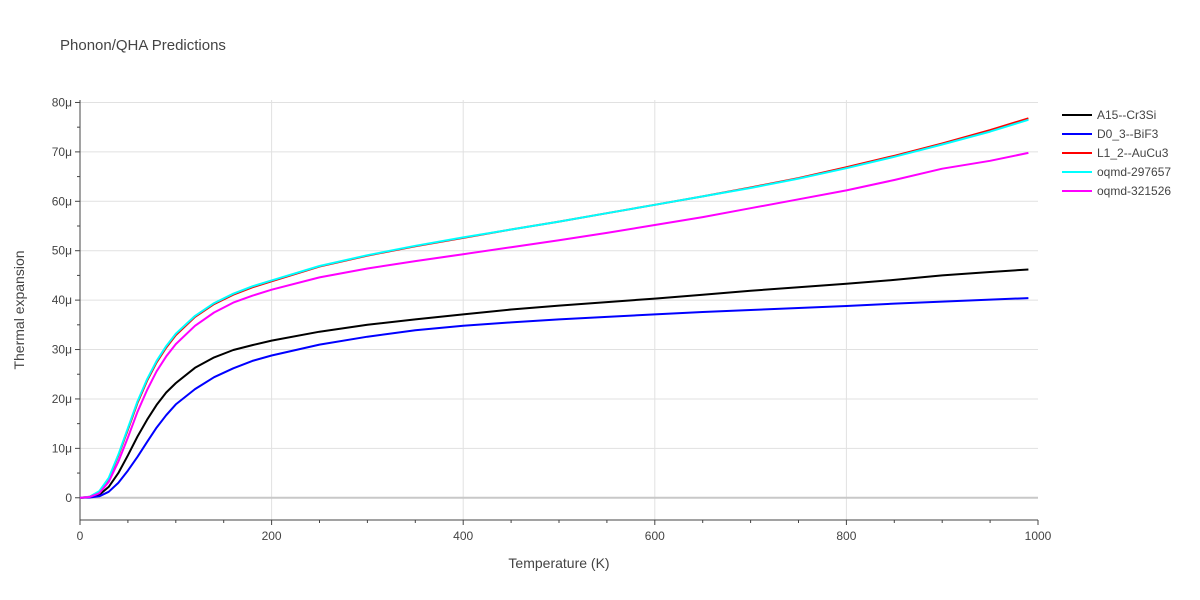 Image resolution: width=1200 pixels, height=600 pixels. I want to click on x-tick-label: 1000, so click(1038, 536).